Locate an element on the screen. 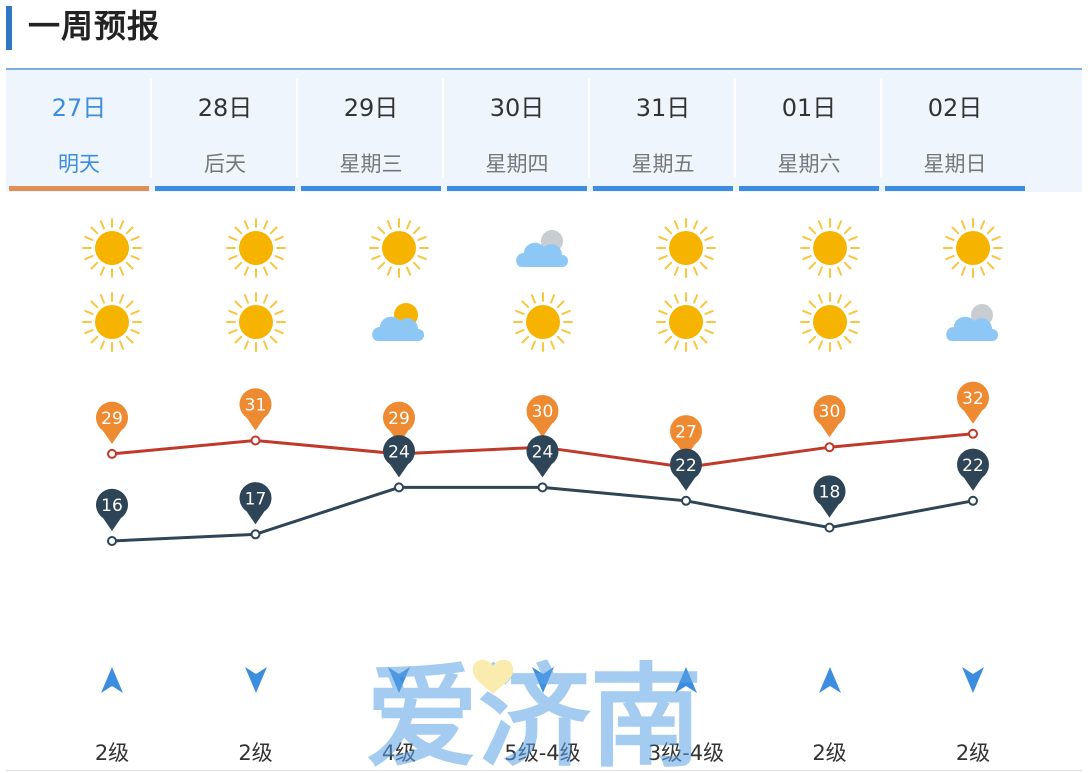 This screenshot has width=1088, height=773. wind-level: 4级 is located at coordinates (399, 753).